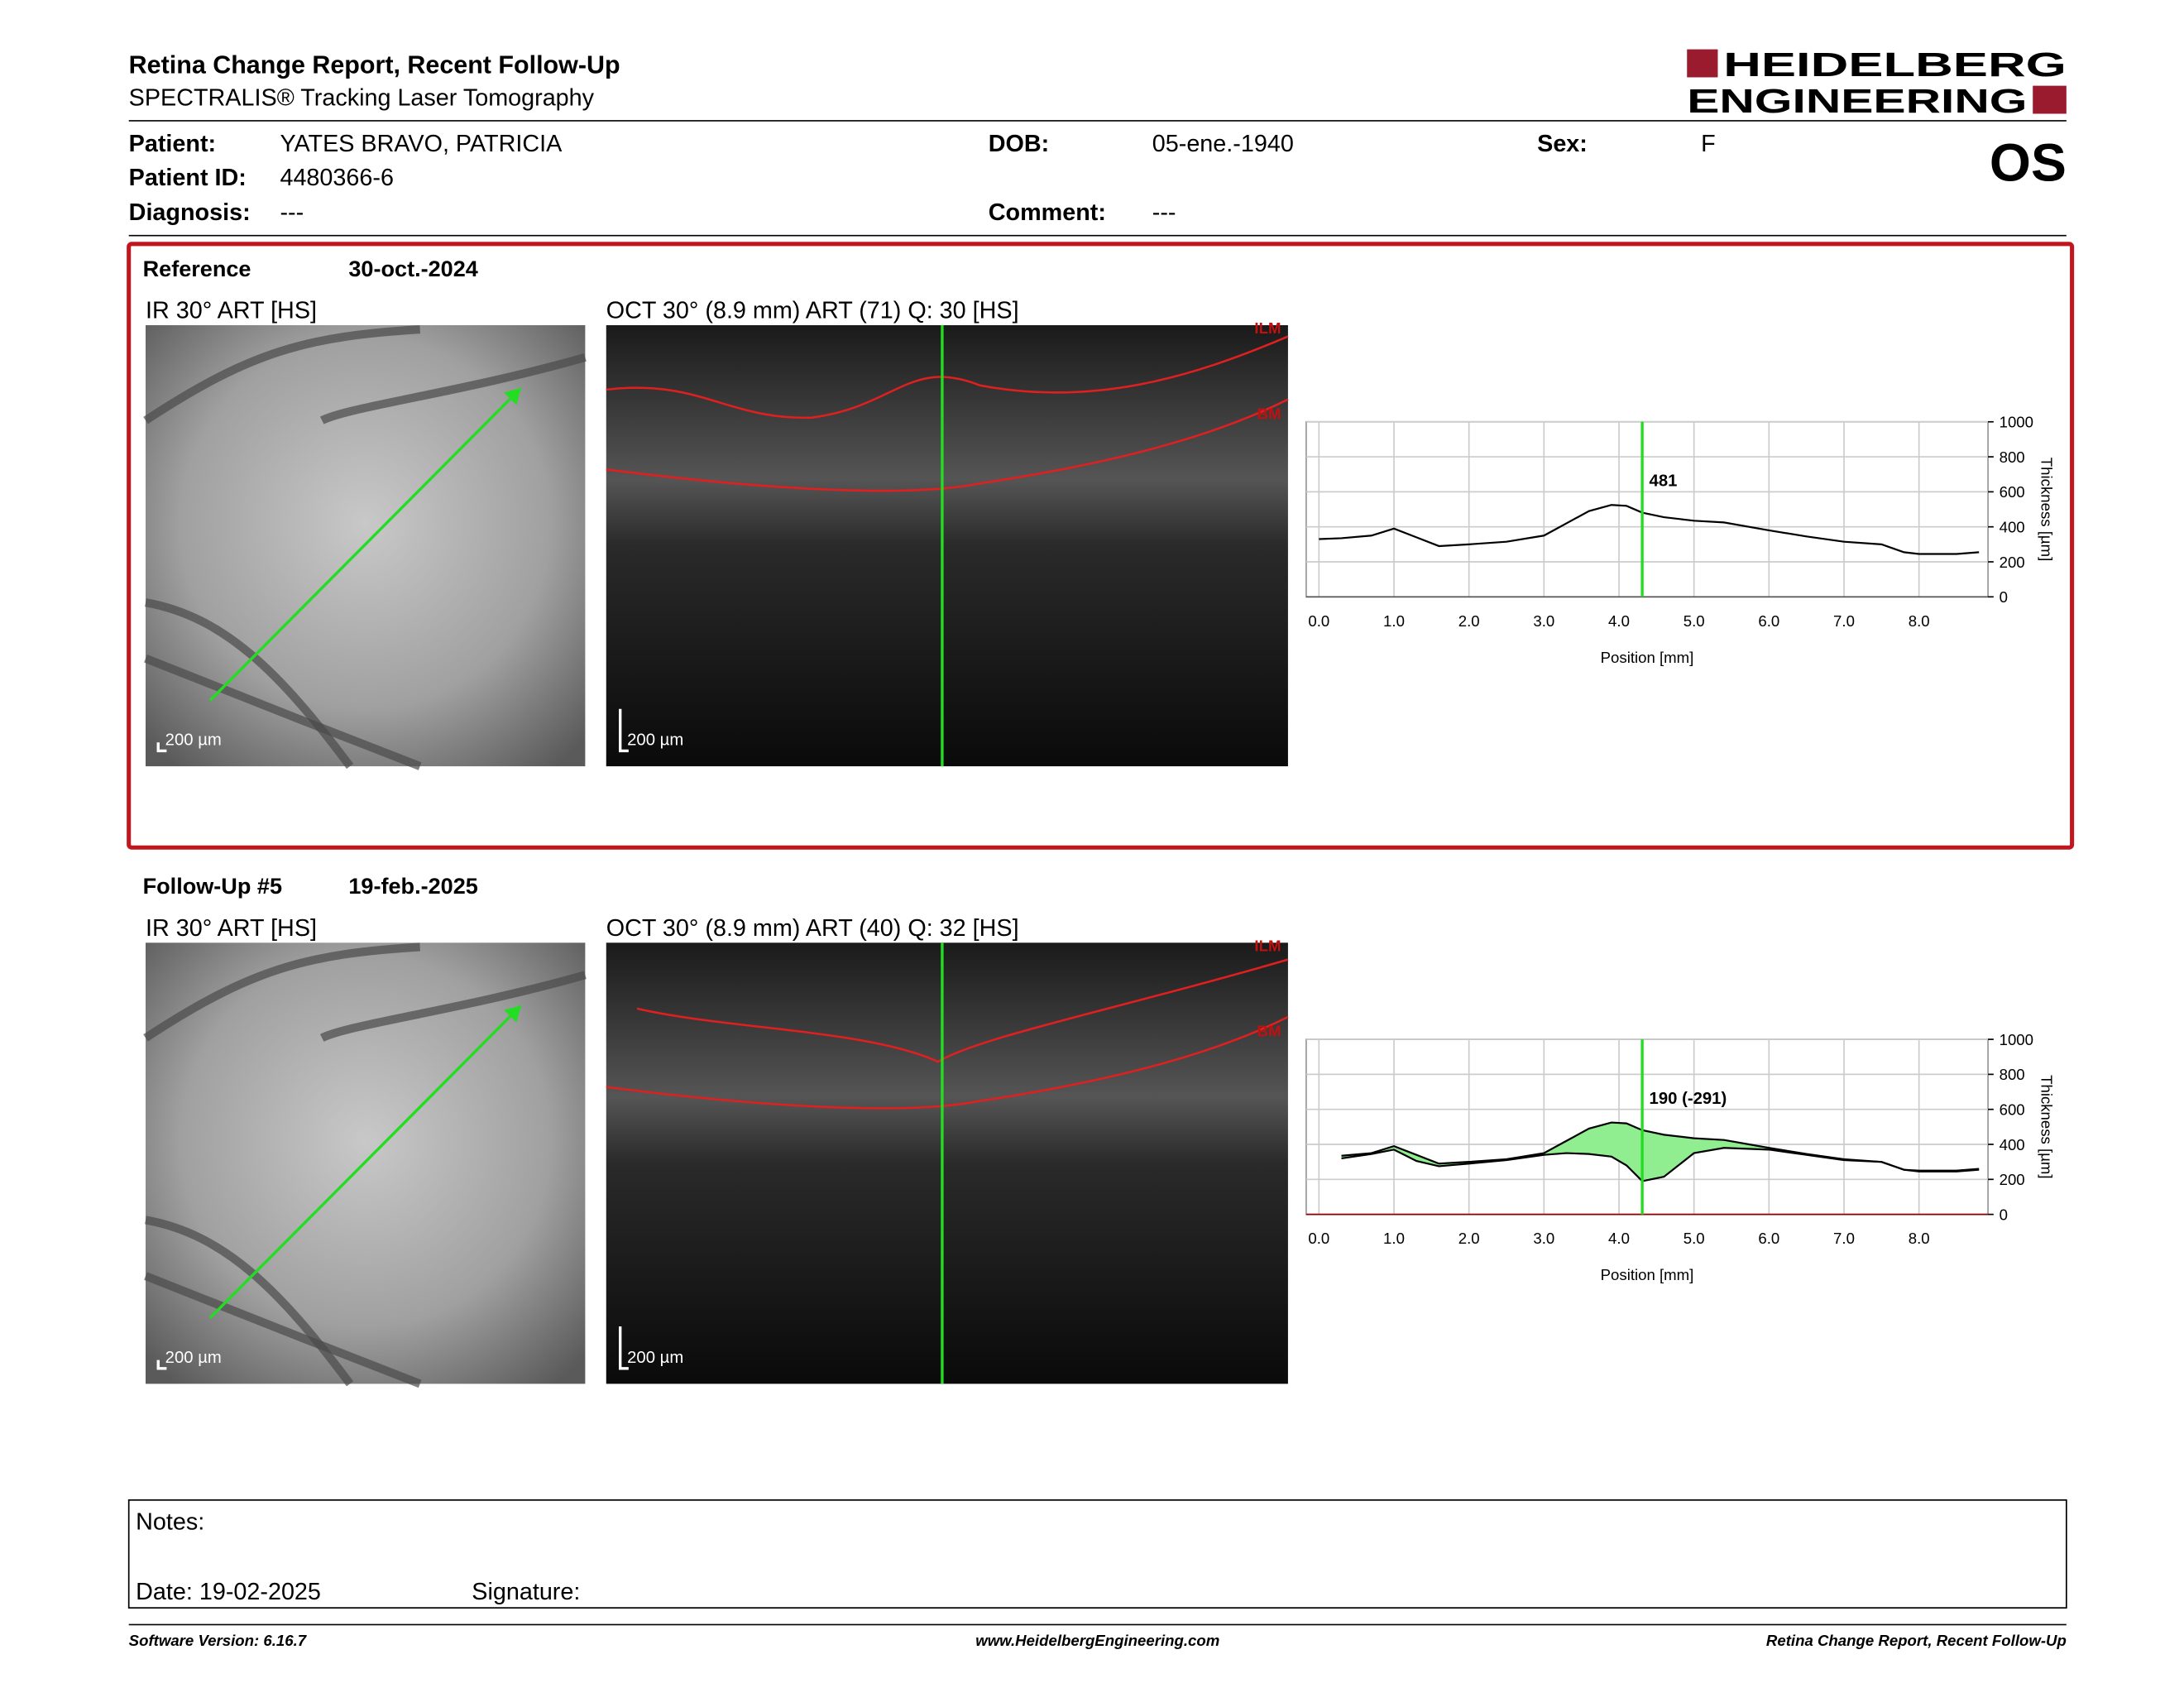  Describe the element at coordinates (526, 1592) in the screenshot. I see `signature: Signature:` at that location.